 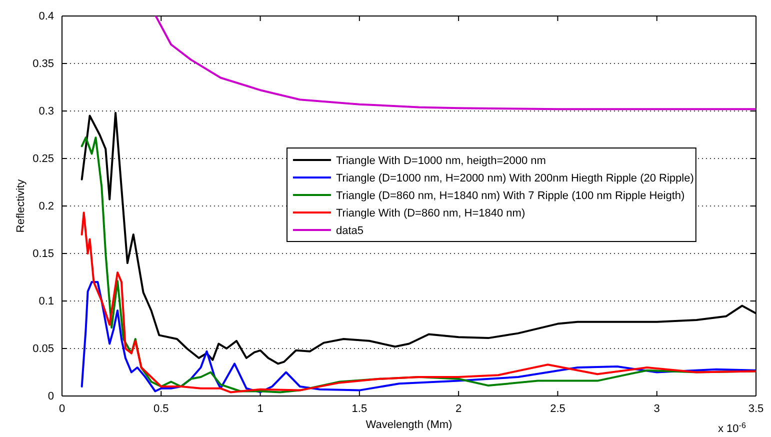 I want to click on y-tick-label: 0.35, so click(x=43, y=64).